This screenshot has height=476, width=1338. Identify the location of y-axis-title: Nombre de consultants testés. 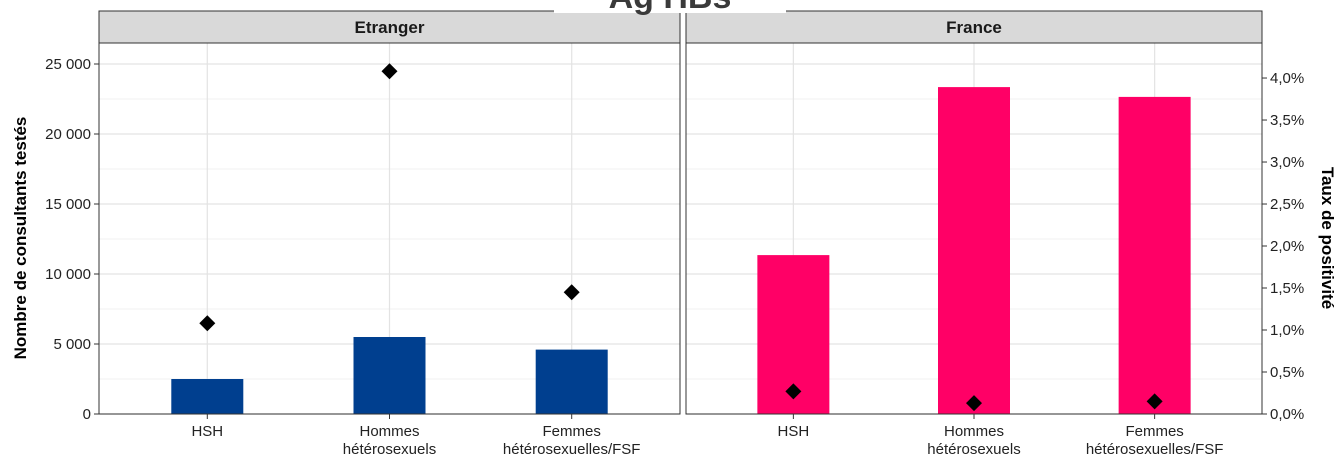
(20, 238).